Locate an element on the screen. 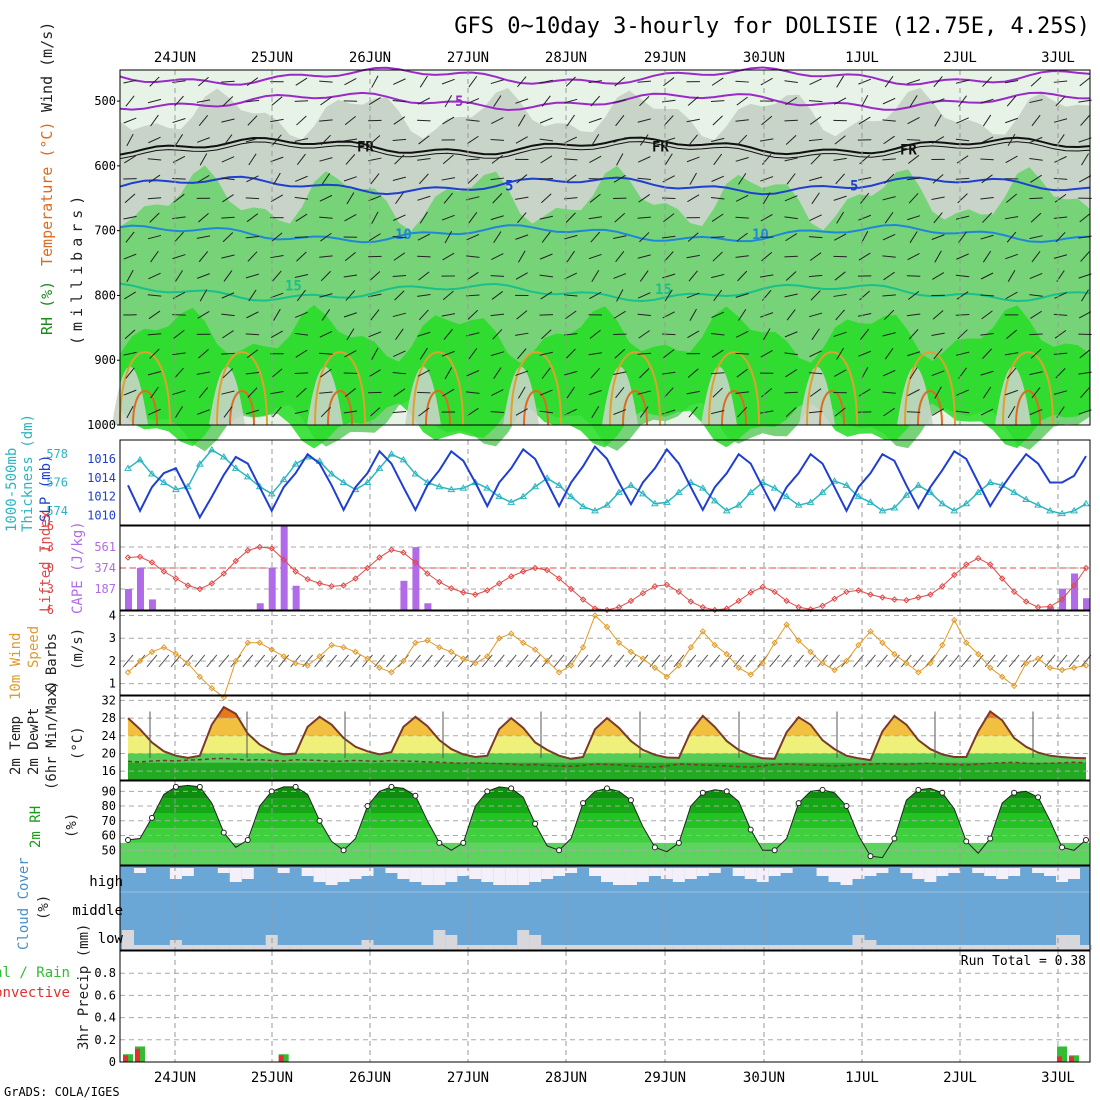  precip-panel: 0 0.2 0.4 0.6 0.8 is located at coordinates (592, 1009).